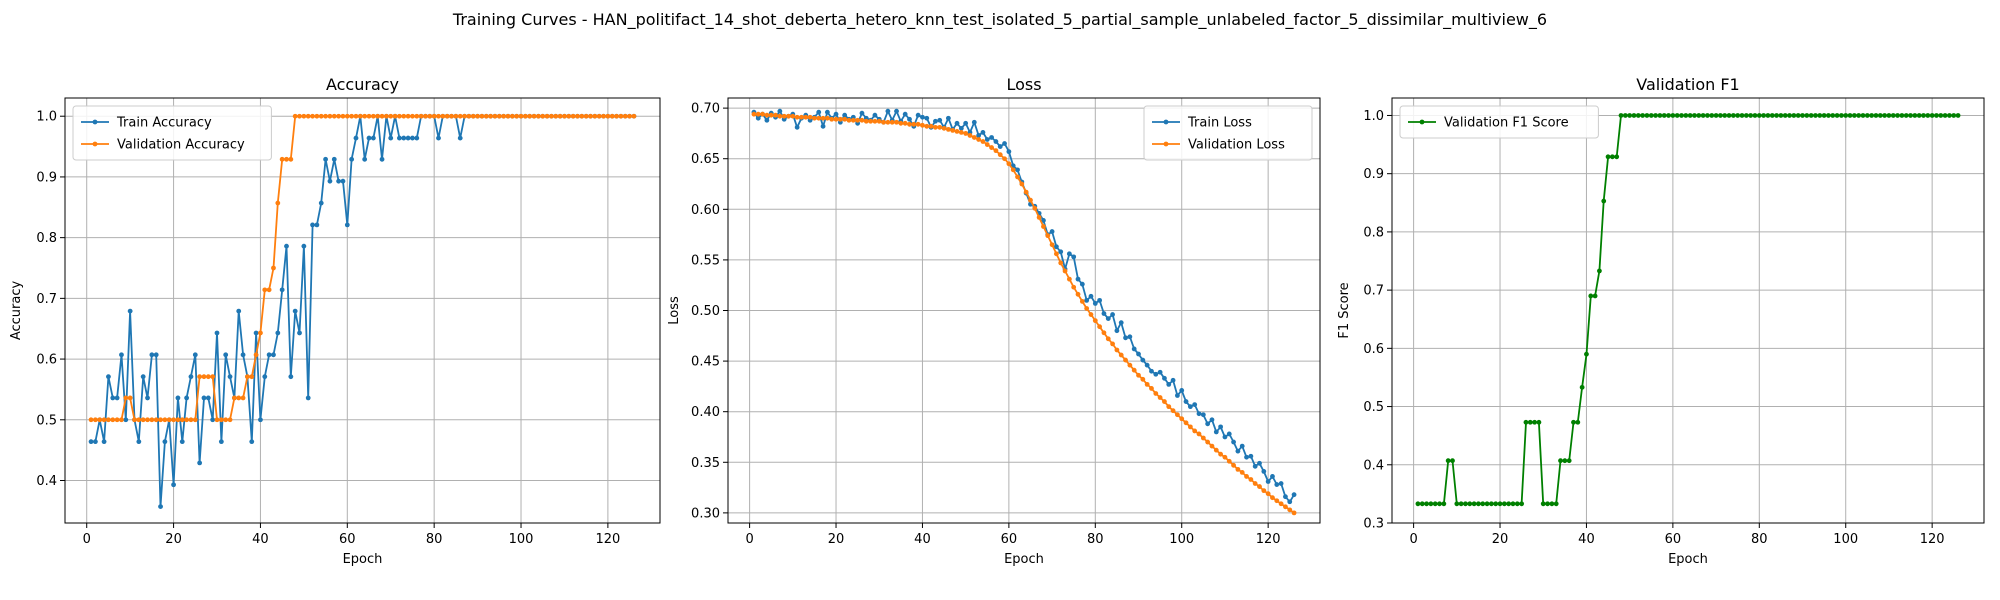  I want to click on legend-box, so click(172, 133).